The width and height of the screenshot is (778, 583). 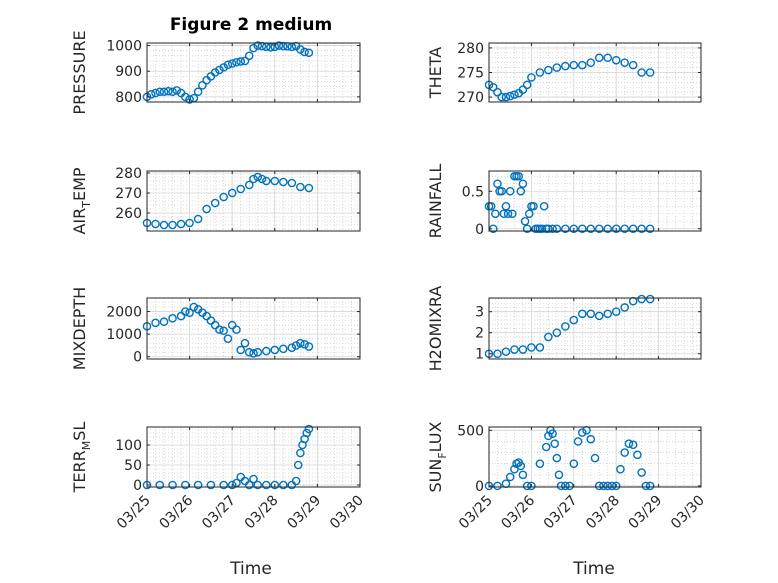 What do you see at coordinates (134, 513) in the screenshot?
I see `x-tick-label: 03/25` at bounding box center [134, 513].